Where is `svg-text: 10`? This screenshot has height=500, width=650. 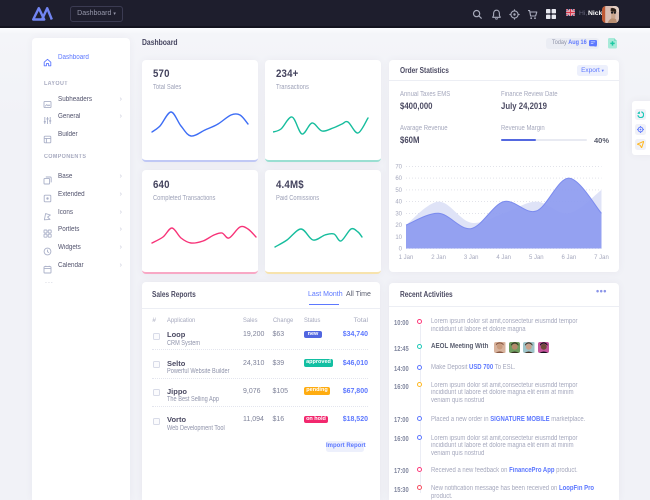
svg-text: 10 is located at coordinates (398, 238).